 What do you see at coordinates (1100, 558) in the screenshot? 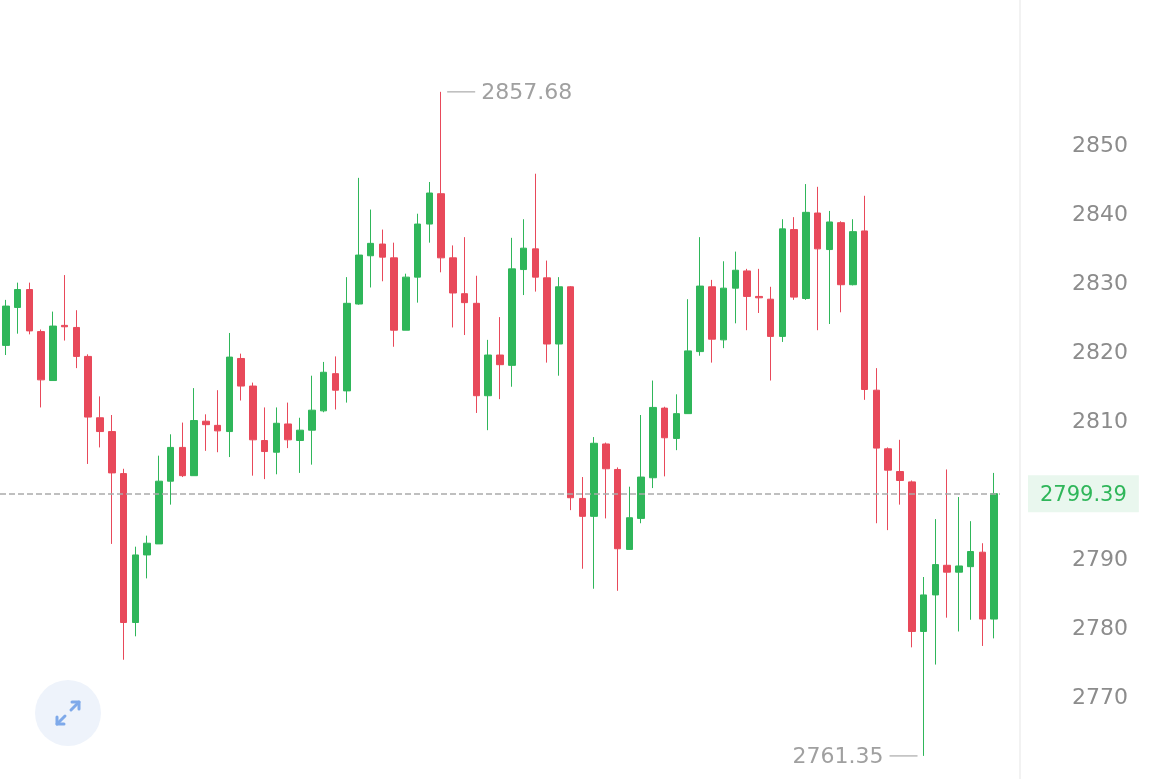
I see `y-tick-label: 2790` at bounding box center [1100, 558].